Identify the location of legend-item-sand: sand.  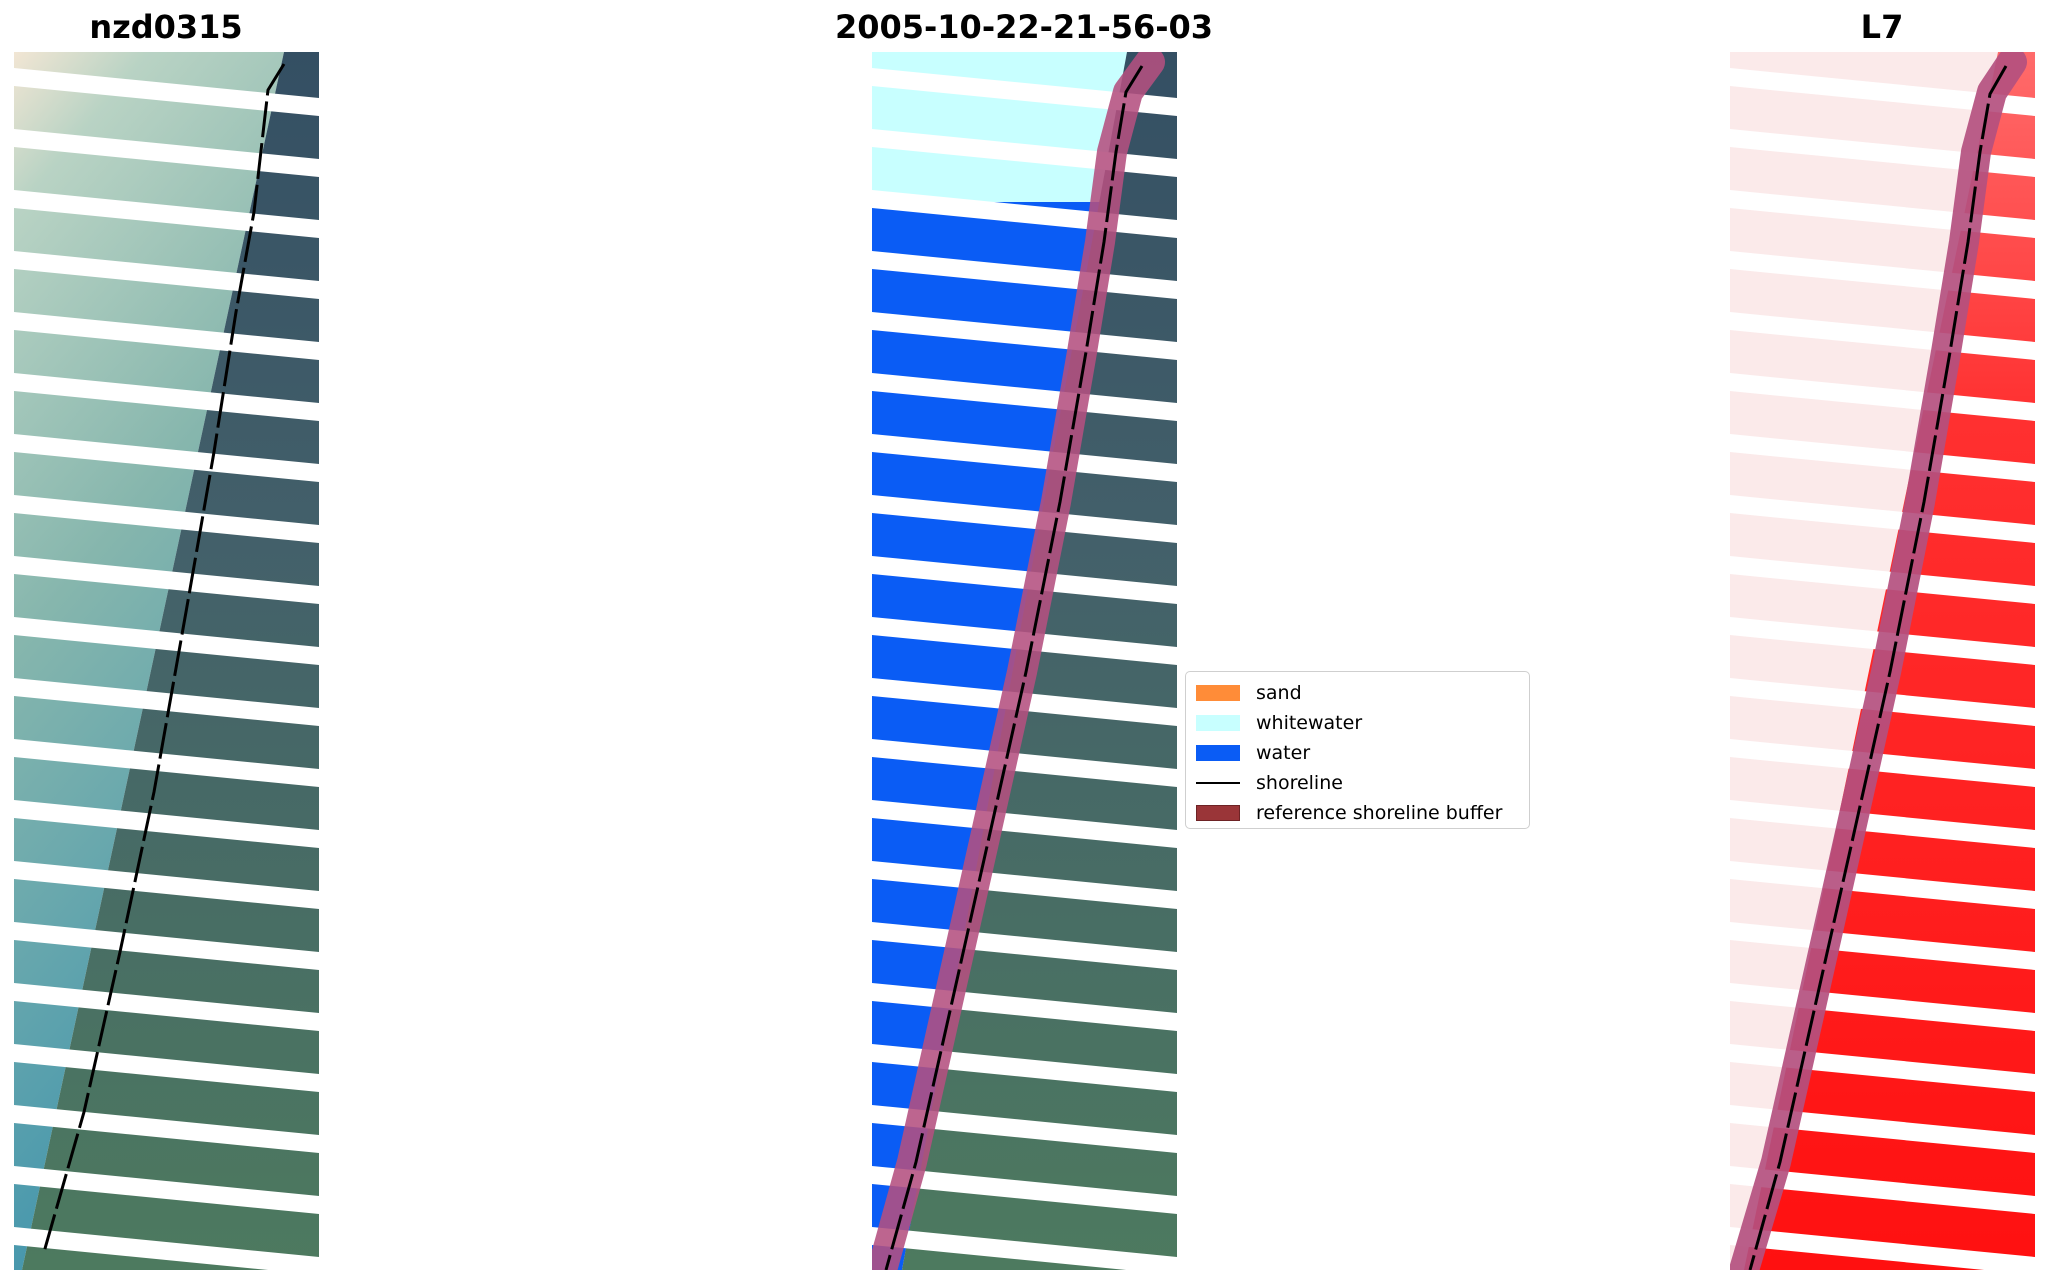
(1357, 693).